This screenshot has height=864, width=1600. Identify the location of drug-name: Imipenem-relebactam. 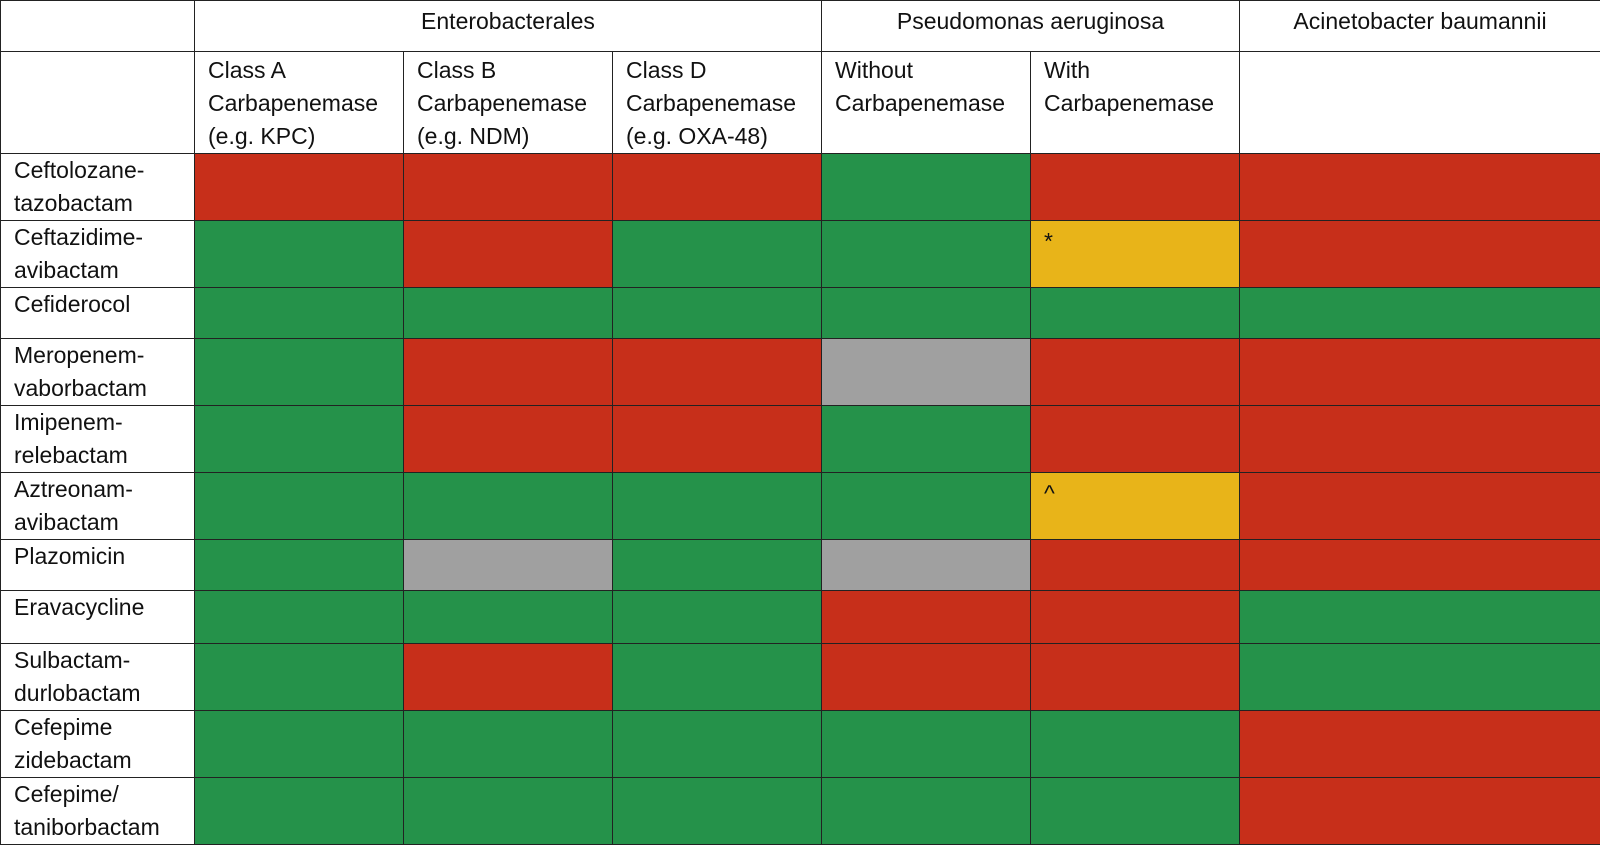
(97, 439).